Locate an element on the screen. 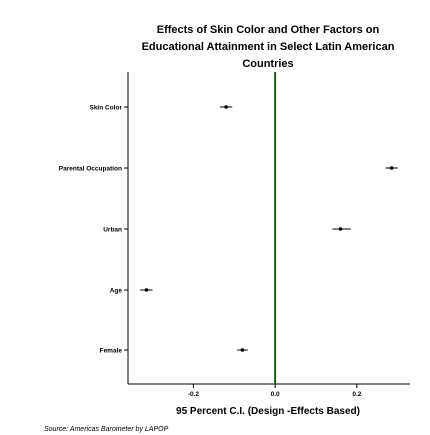  category-label: Female is located at coordinates (111, 351).